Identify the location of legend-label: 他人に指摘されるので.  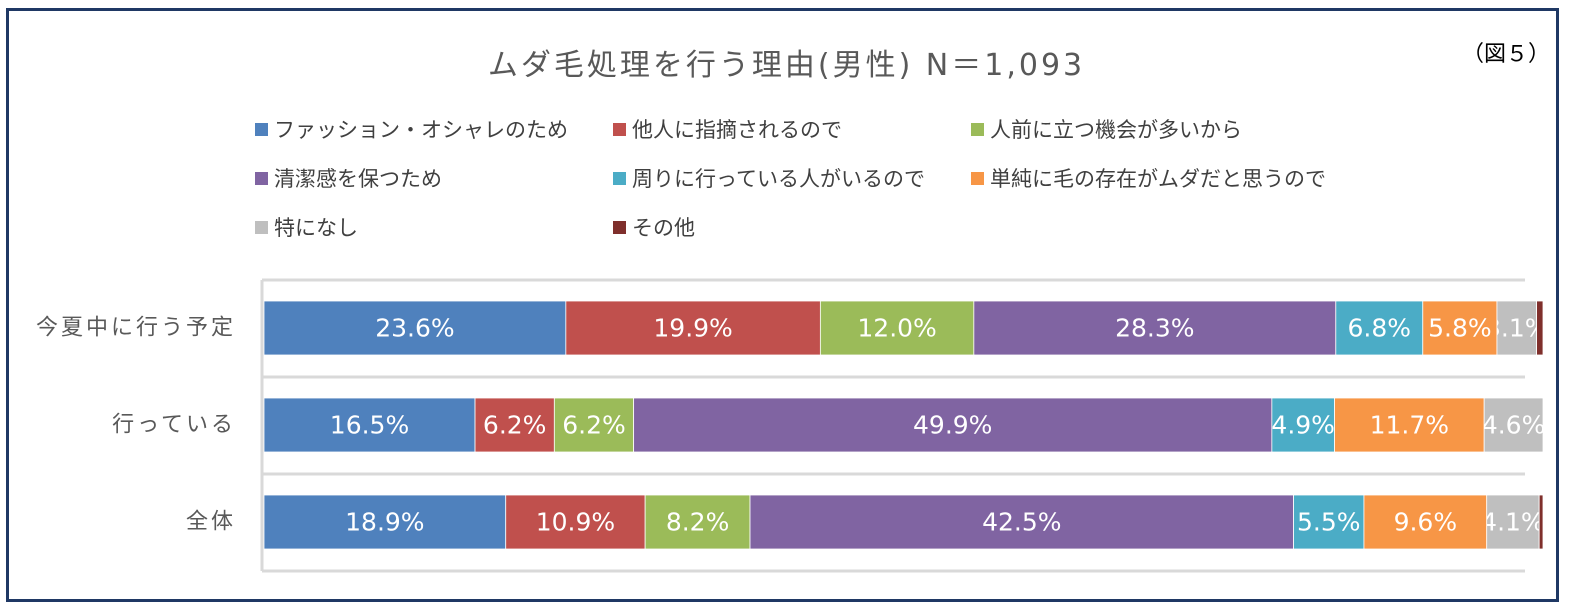
(737, 130).